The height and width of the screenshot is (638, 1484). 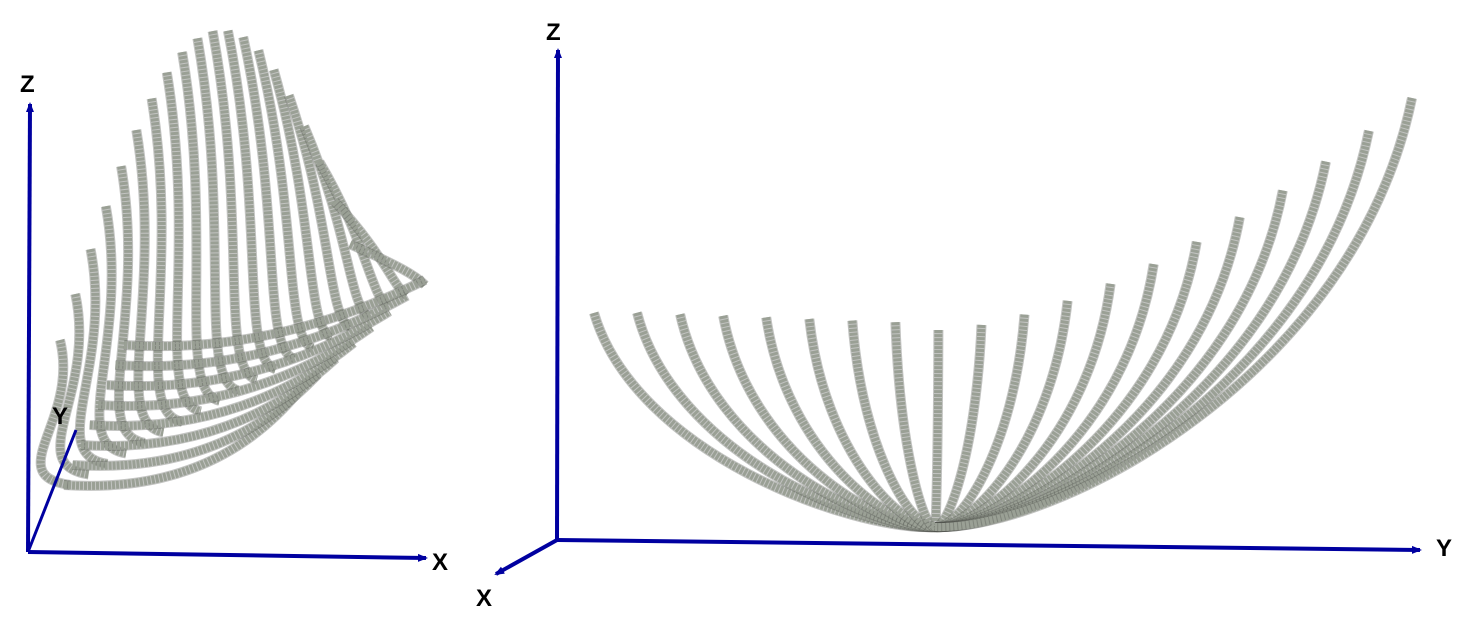 I want to click on right-x-label: X, so click(x=484, y=598).